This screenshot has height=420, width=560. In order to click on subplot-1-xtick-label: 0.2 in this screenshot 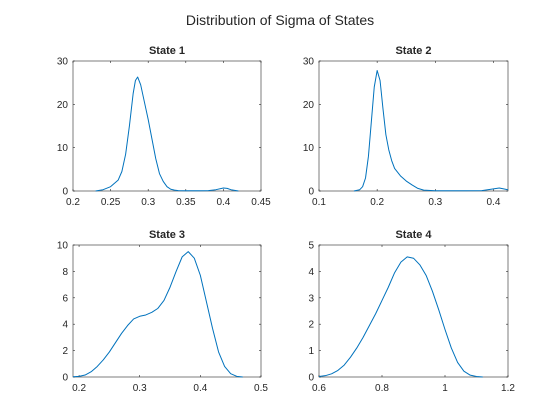, I will do `click(73, 202)`.